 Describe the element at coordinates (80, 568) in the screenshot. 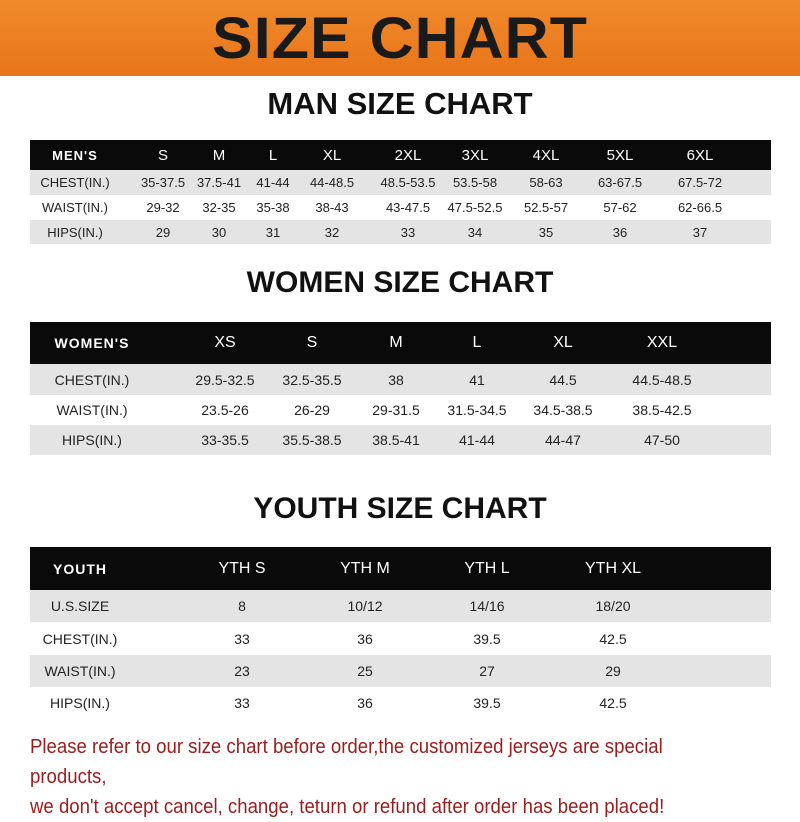

I see `table-title-cell: YOUTH` at that location.